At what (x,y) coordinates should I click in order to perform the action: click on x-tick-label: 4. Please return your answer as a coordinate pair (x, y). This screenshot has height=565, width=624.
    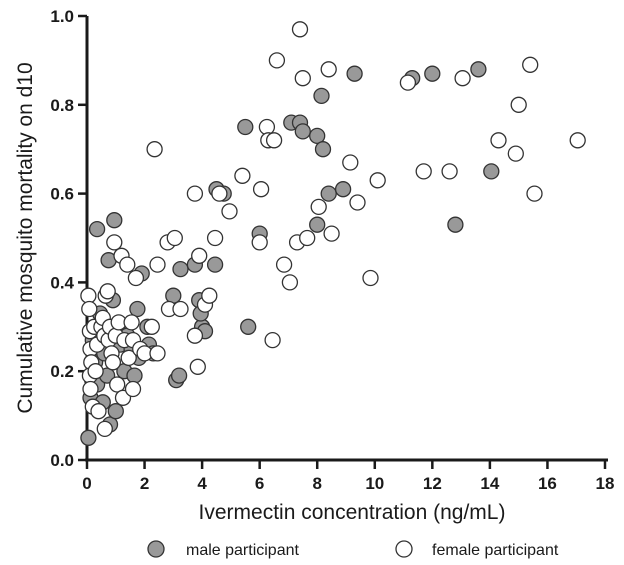
    Looking at the image, I should click on (202, 483).